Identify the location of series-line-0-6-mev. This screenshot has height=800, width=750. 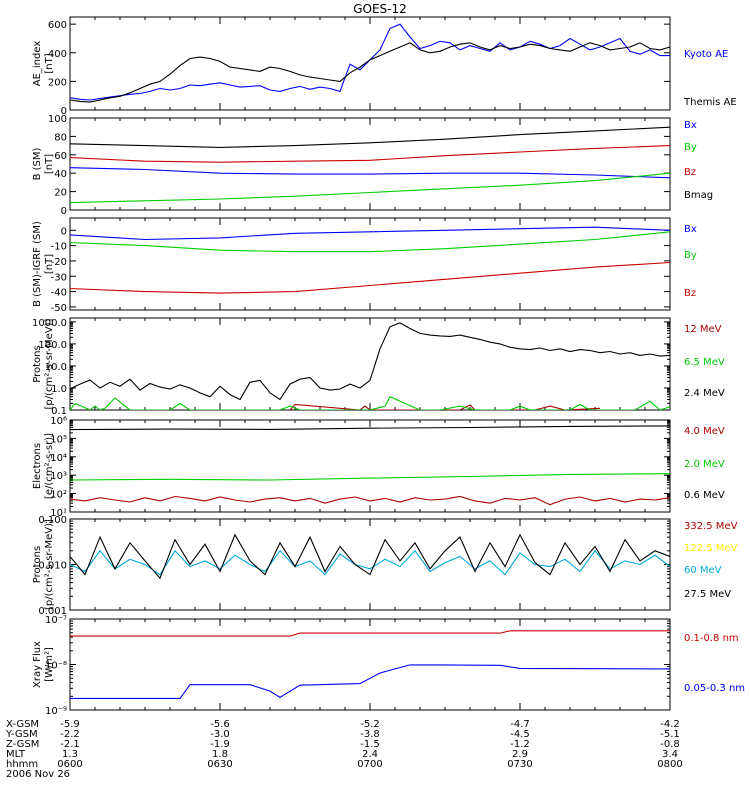
(370, 428).